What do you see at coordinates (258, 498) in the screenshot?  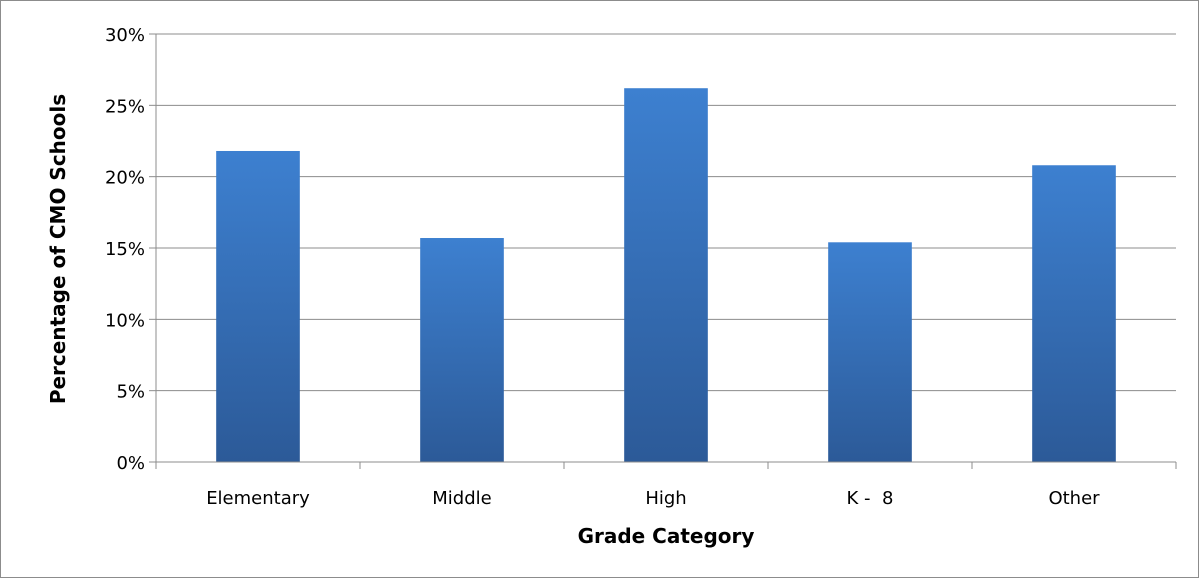 I see `x-tick-label: Elementary` at bounding box center [258, 498].